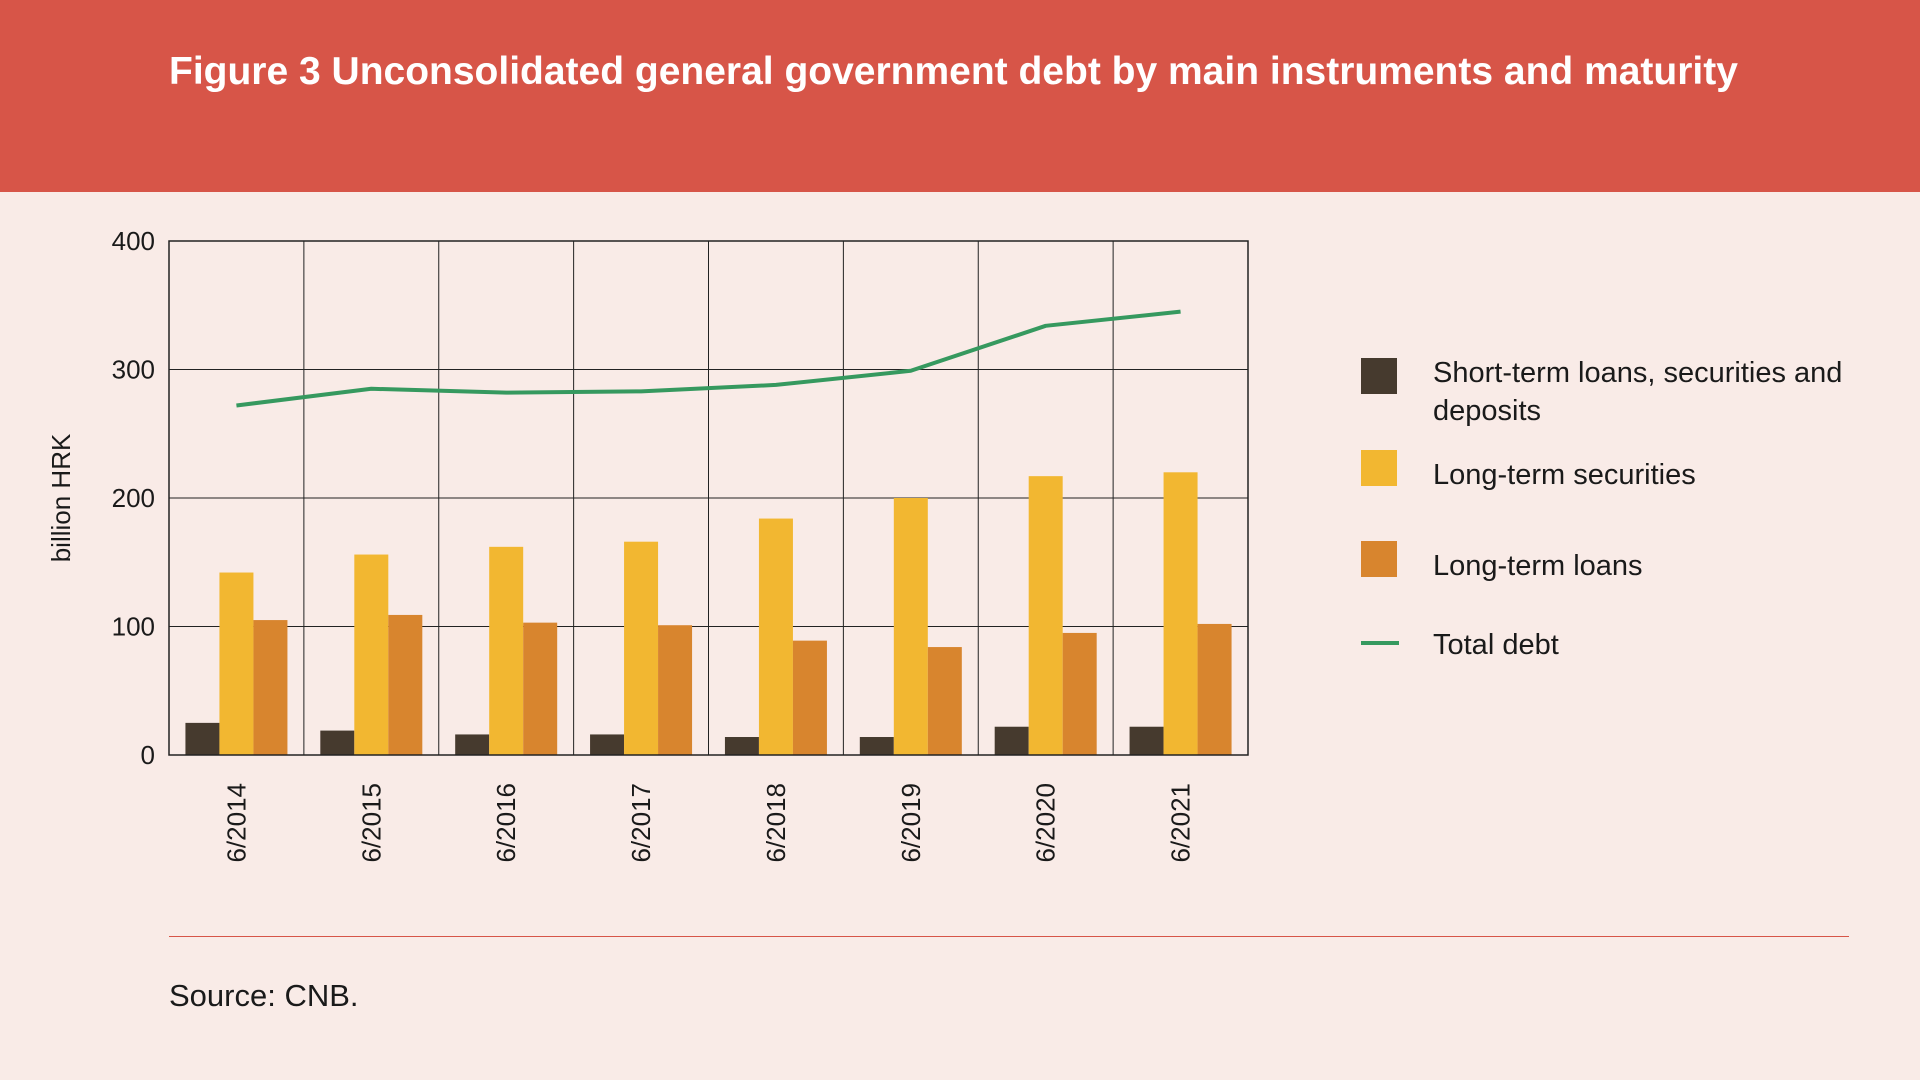 This screenshot has height=1080, width=1920. Describe the element at coordinates (1637, 373) in the screenshot. I see `legend-label-1: Short-term loans, securities and` at that location.